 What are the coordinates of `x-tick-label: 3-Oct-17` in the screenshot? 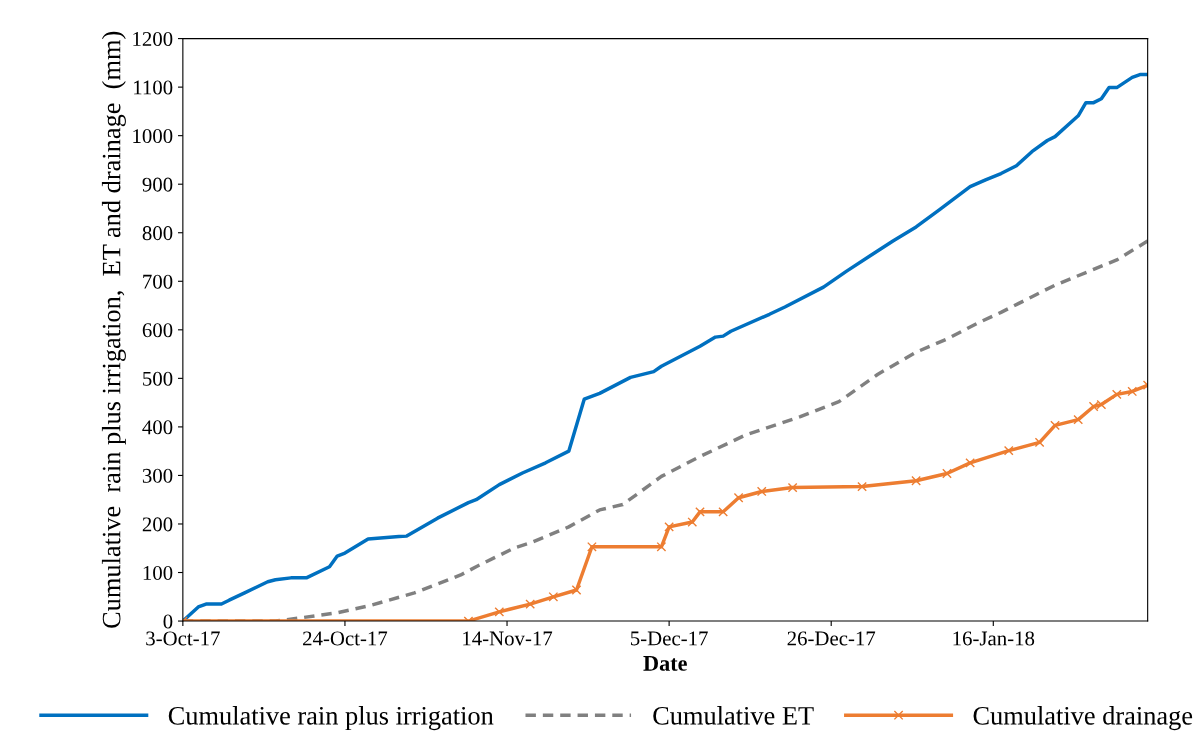 It's located at (183, 638).